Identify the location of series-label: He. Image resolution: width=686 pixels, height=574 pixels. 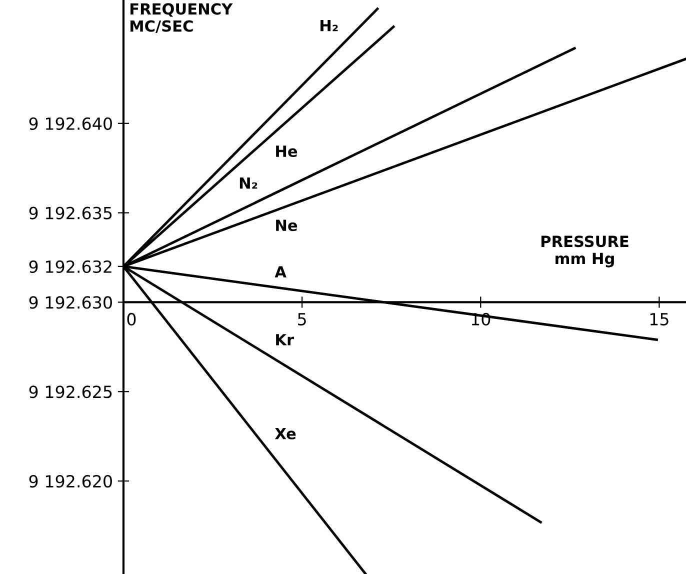
(287, 152).